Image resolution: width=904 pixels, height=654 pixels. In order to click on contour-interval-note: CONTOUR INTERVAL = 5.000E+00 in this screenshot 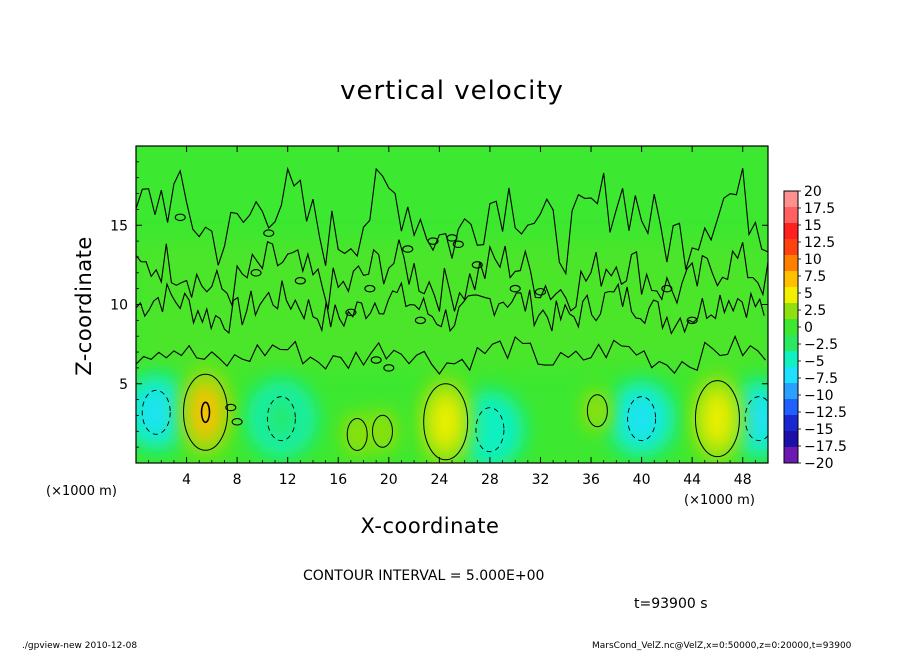, I will do `click(424, 576)`.